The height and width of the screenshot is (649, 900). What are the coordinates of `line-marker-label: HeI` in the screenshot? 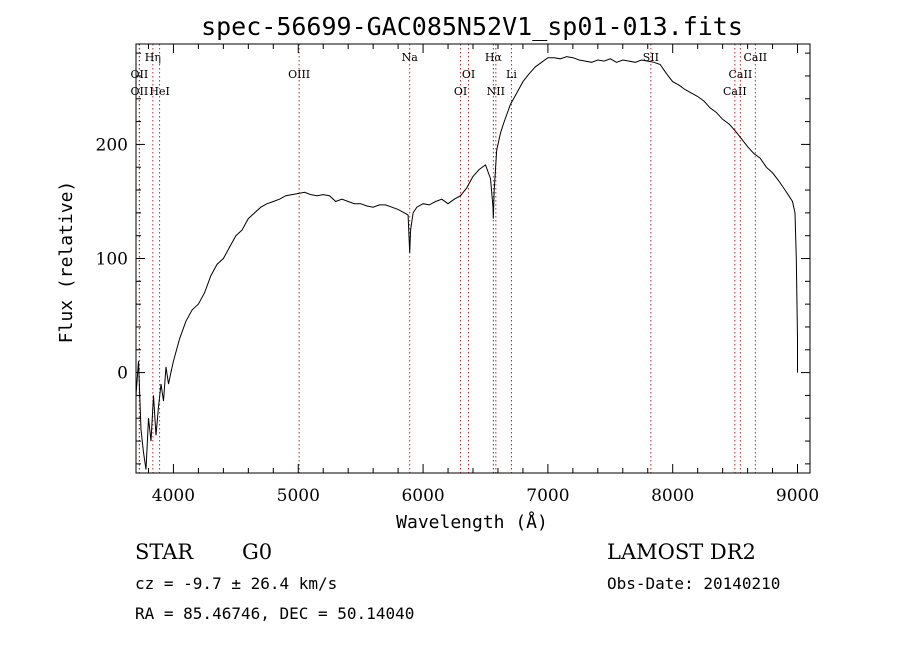 It's located at (159, 91).